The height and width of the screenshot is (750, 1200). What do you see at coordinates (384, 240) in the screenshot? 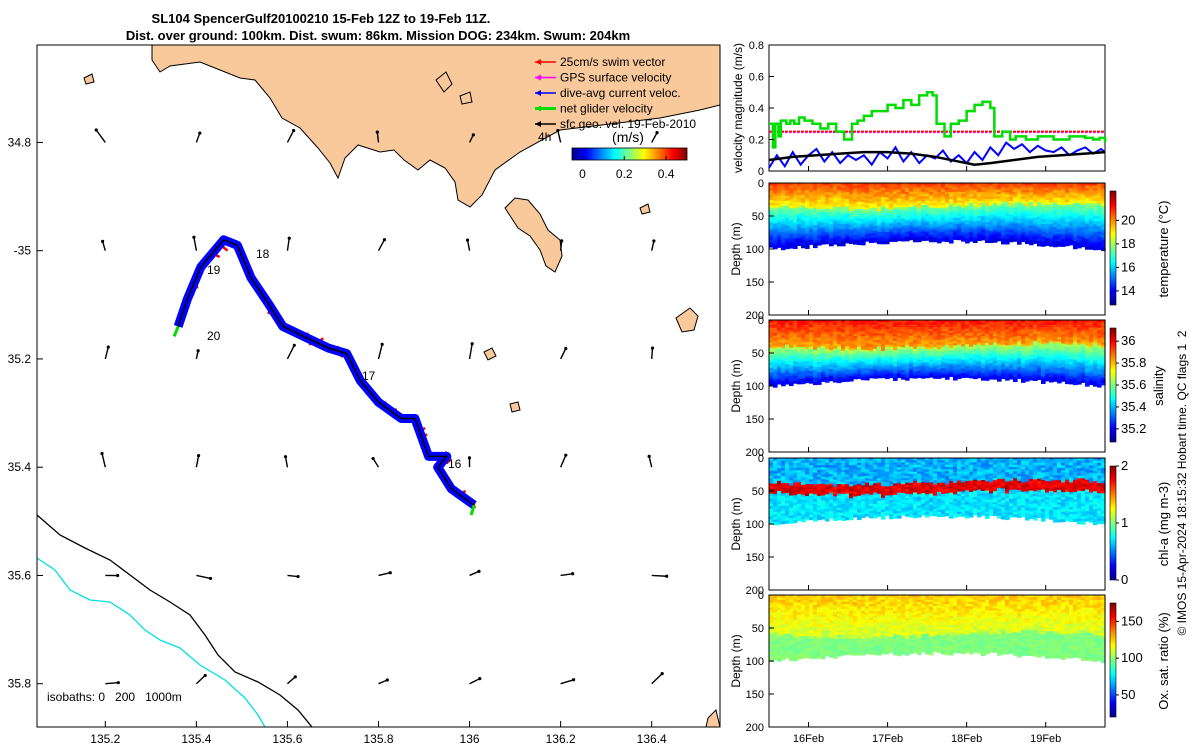
I see `geo-velocity-arrowhead` at bounding box center [384, 240].